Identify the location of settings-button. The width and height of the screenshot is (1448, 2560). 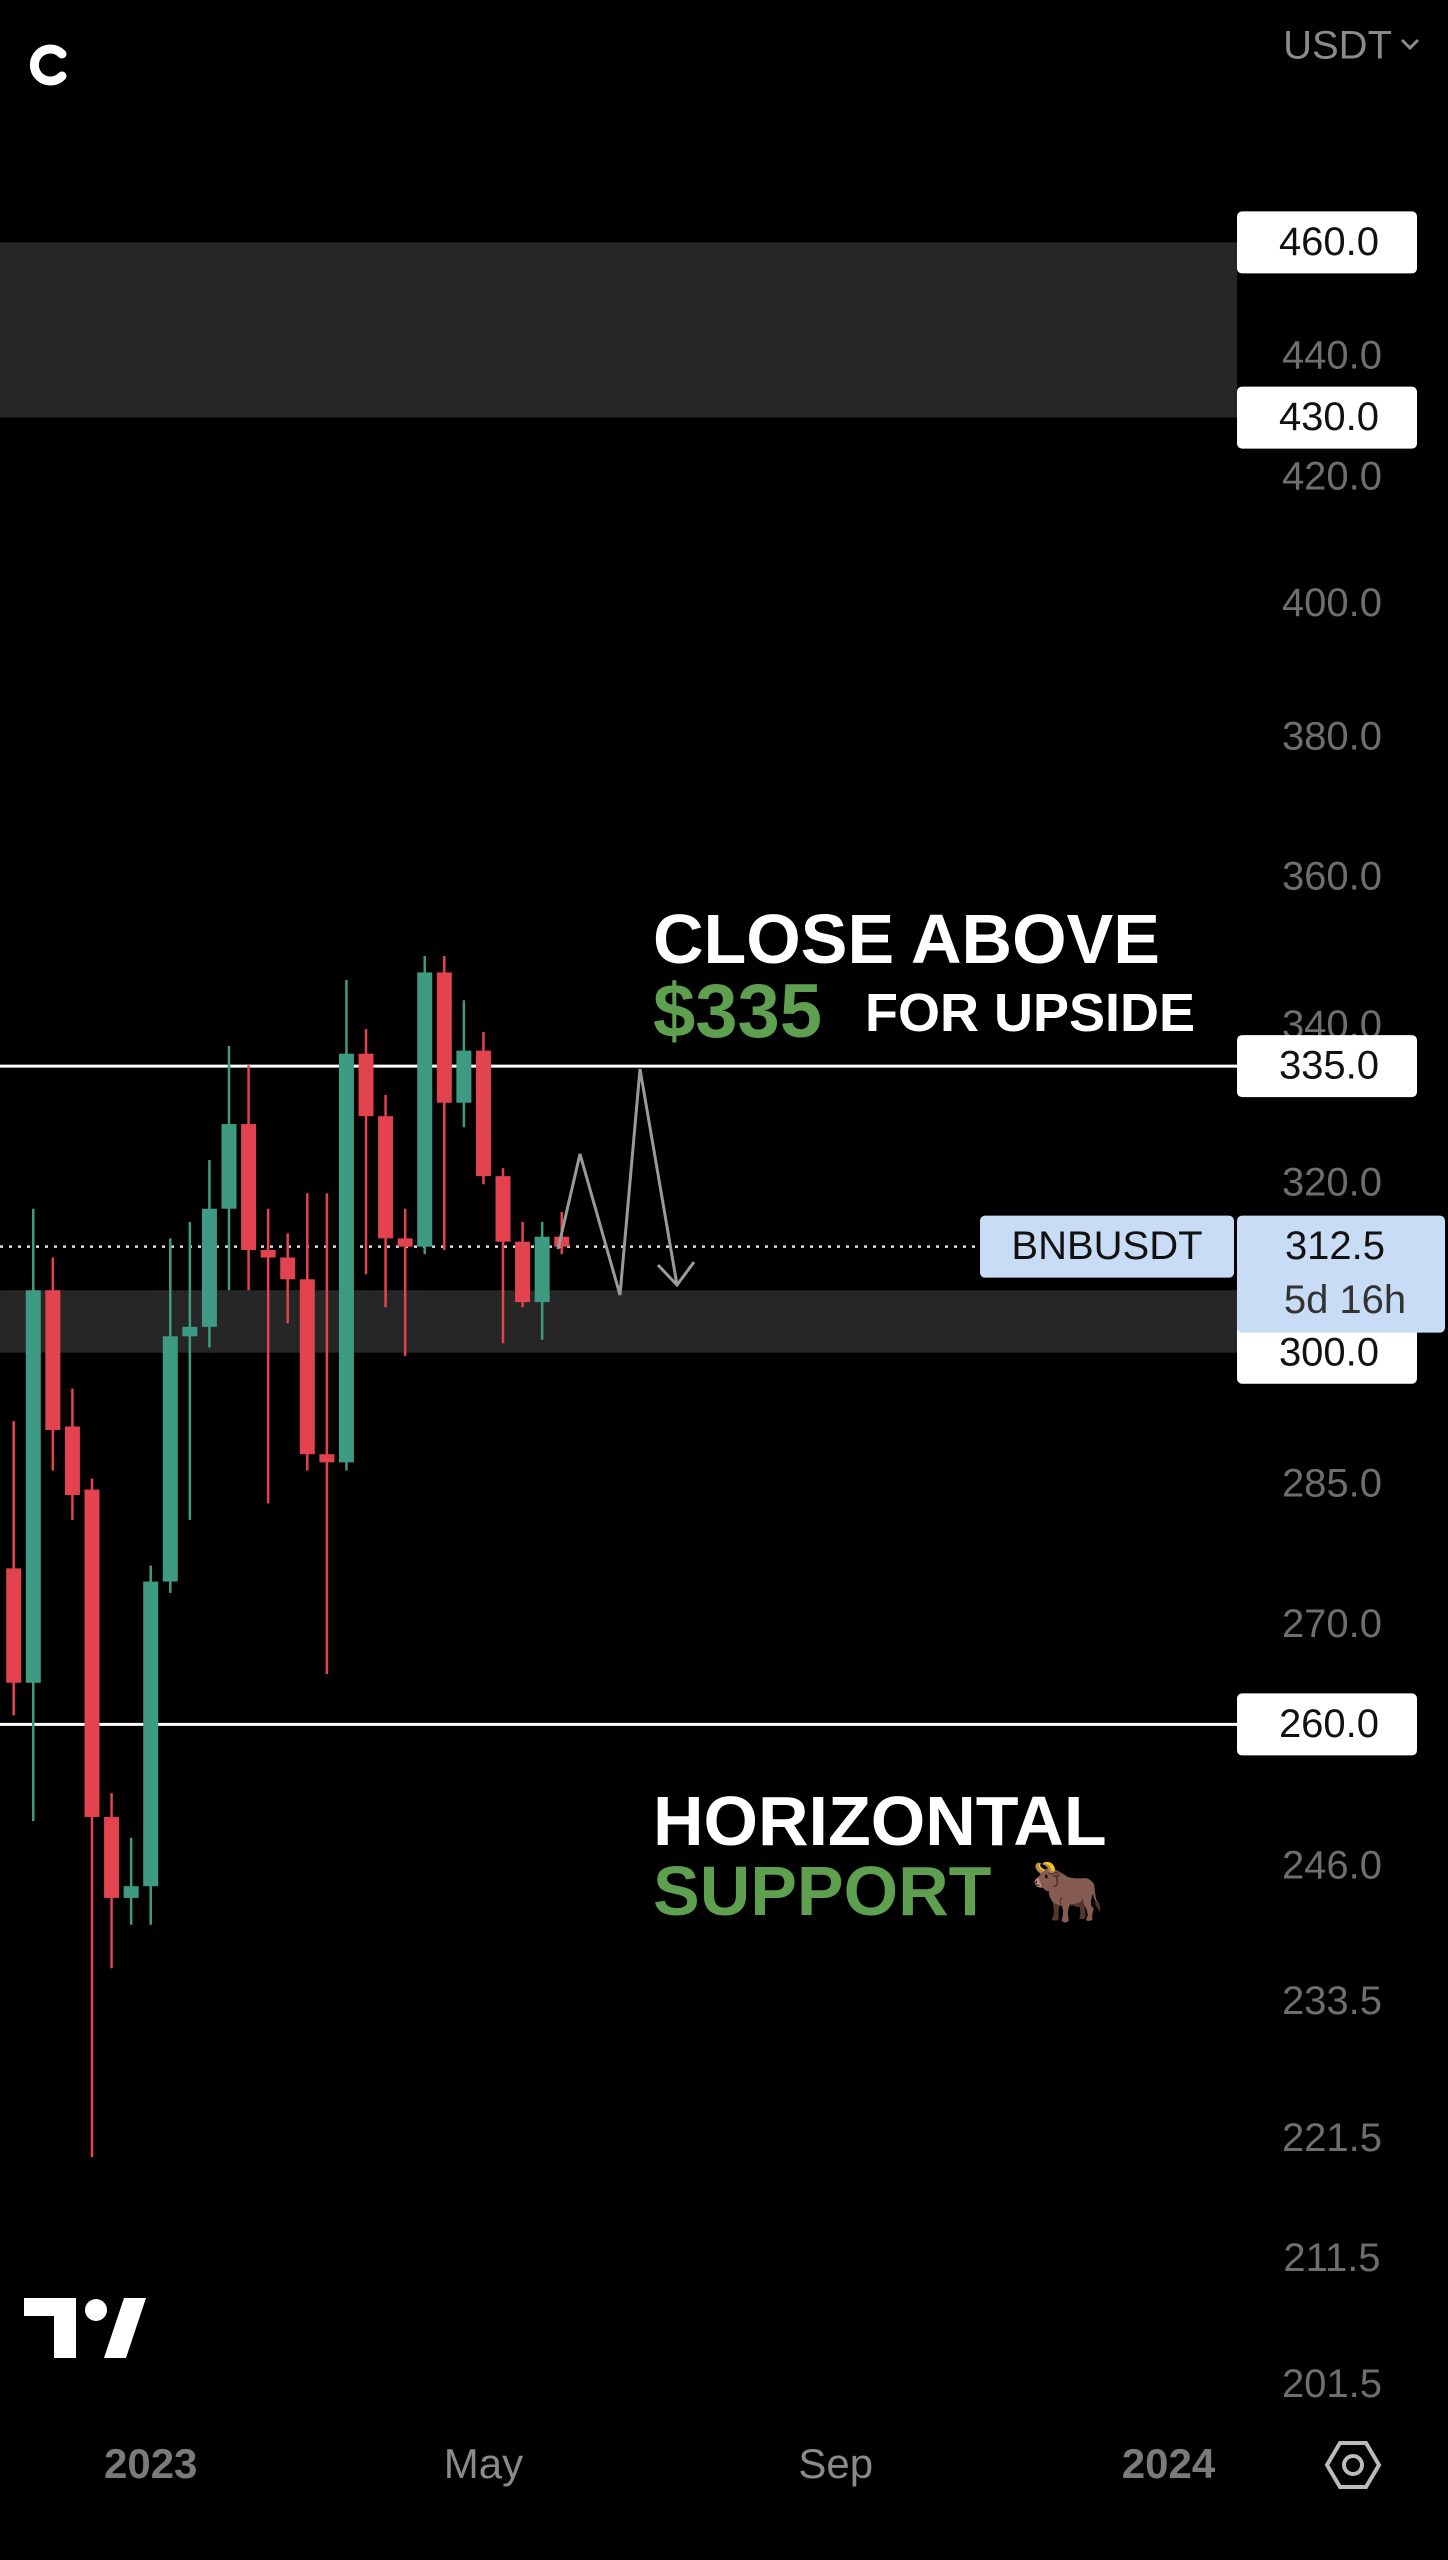
(1353, 2465).